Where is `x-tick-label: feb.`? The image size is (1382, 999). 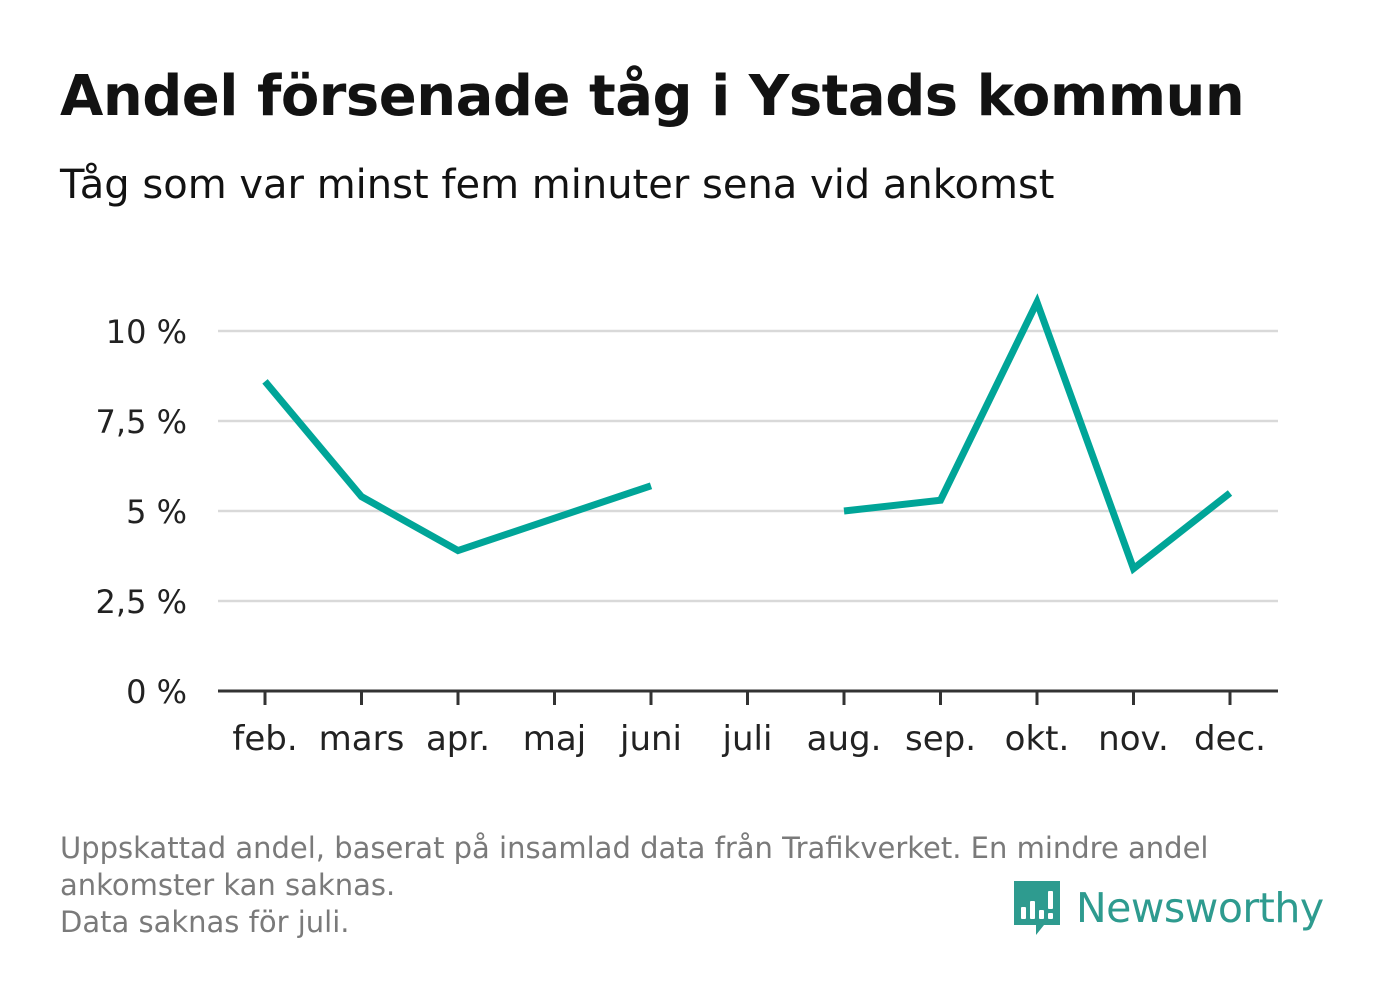
x-tick-label: feb. is located at coordinates (264, 739).